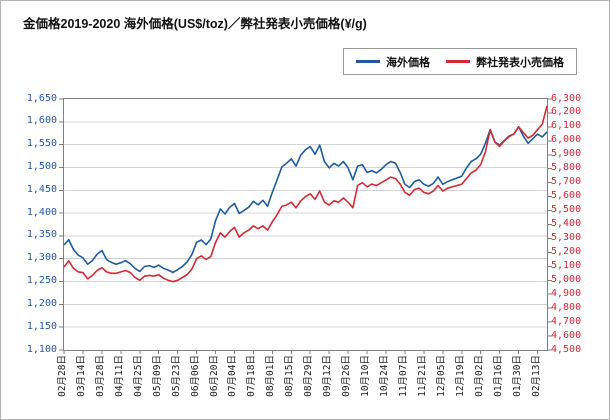  Describe the element at coordinates (41, 326) in the screenshot. I see `left-axis-tick-label: 1,150` at that location.